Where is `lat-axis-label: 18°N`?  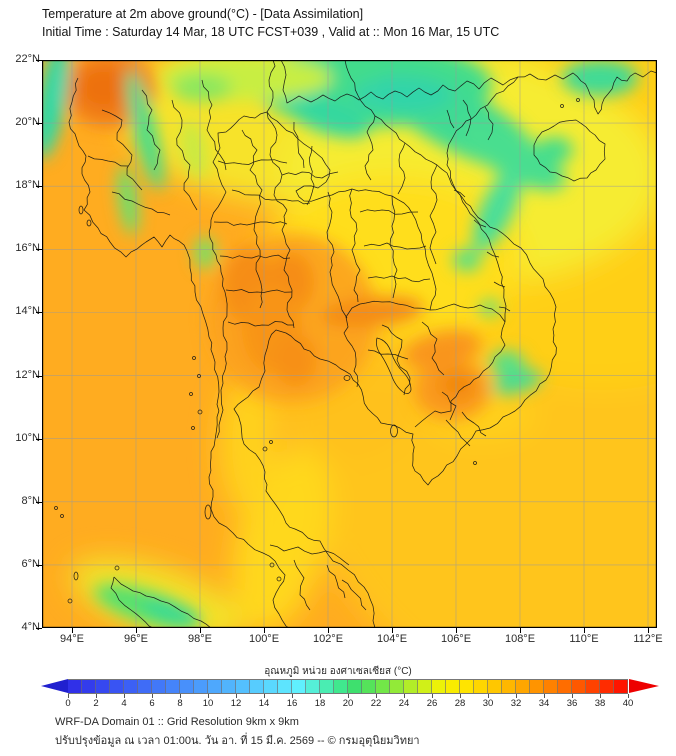
lat-axis-label: 18°N is located at coordinates (27, 185).